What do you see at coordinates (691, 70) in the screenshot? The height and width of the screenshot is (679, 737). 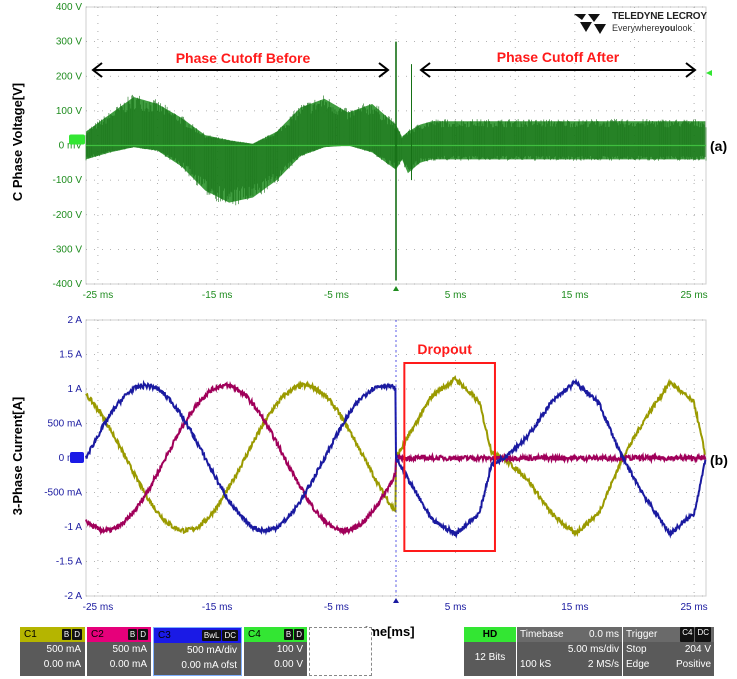 I see `cutoff-after-arrow-head-right` at bounding box center [691, 70].